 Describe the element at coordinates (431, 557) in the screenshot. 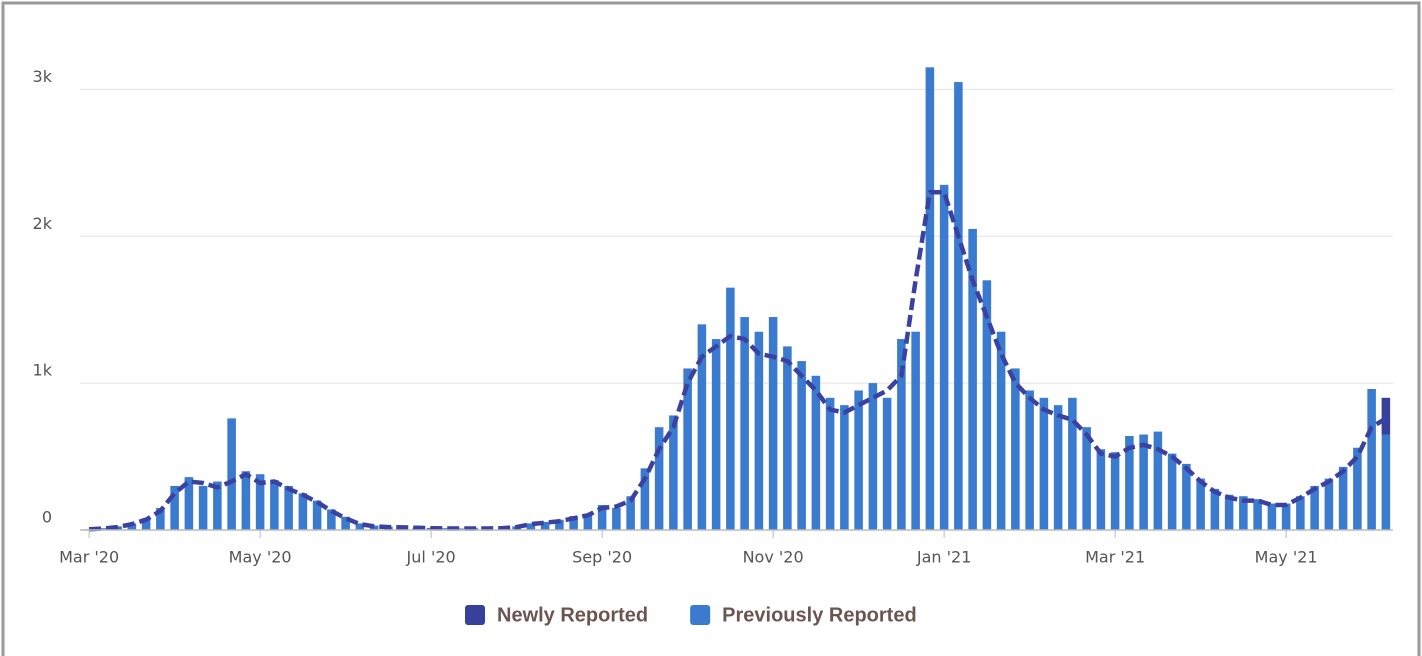

I see `x-tick-label: Jul '20` at that location.